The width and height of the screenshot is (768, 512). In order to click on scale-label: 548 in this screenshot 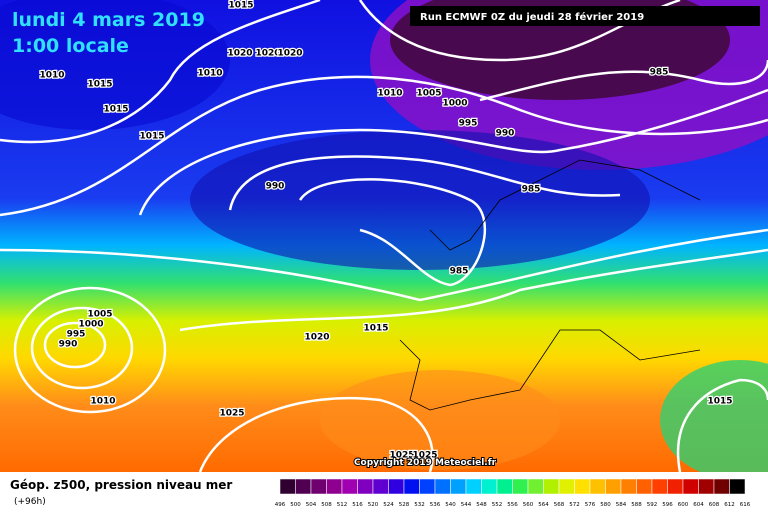, I will do `click(481, 505)`.